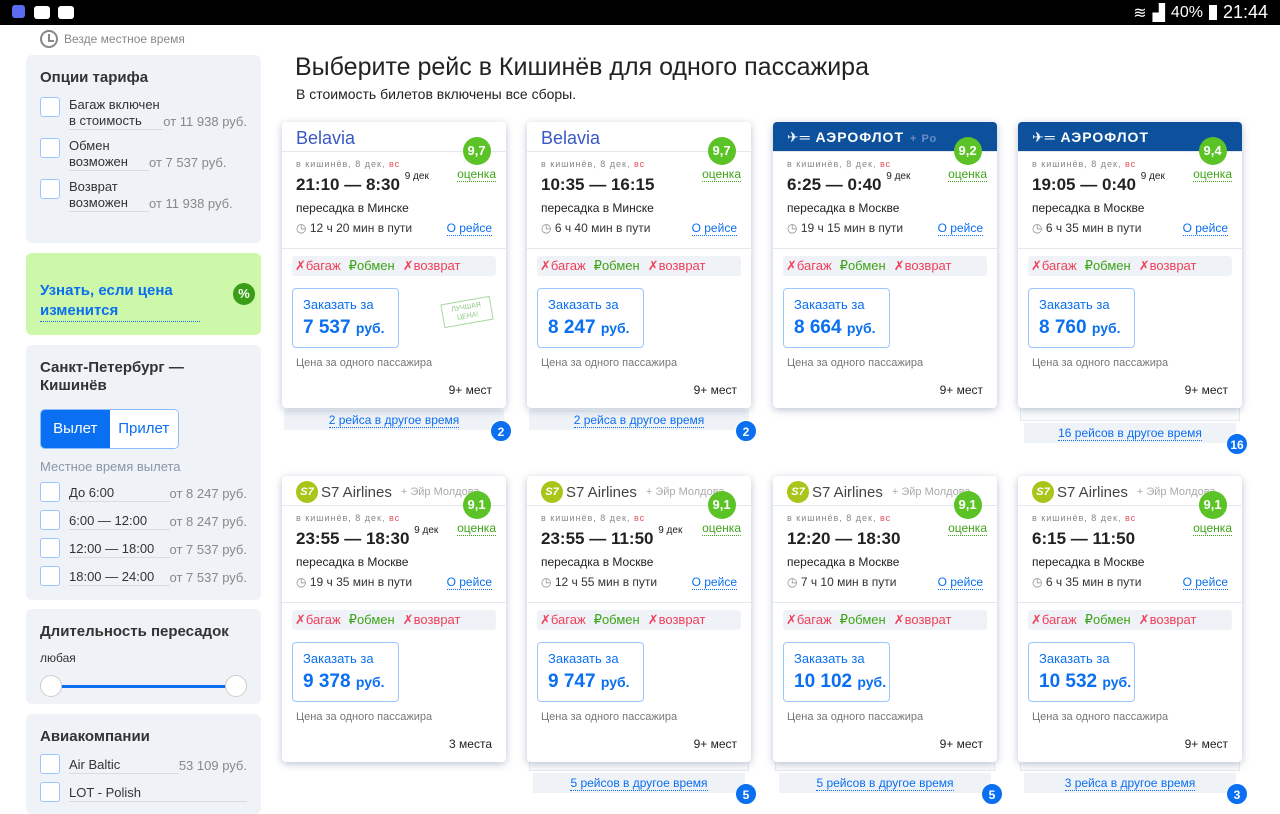 This screenshot has height=814, width=1280. I want to click on slider-min-handle, so click(51, 686).